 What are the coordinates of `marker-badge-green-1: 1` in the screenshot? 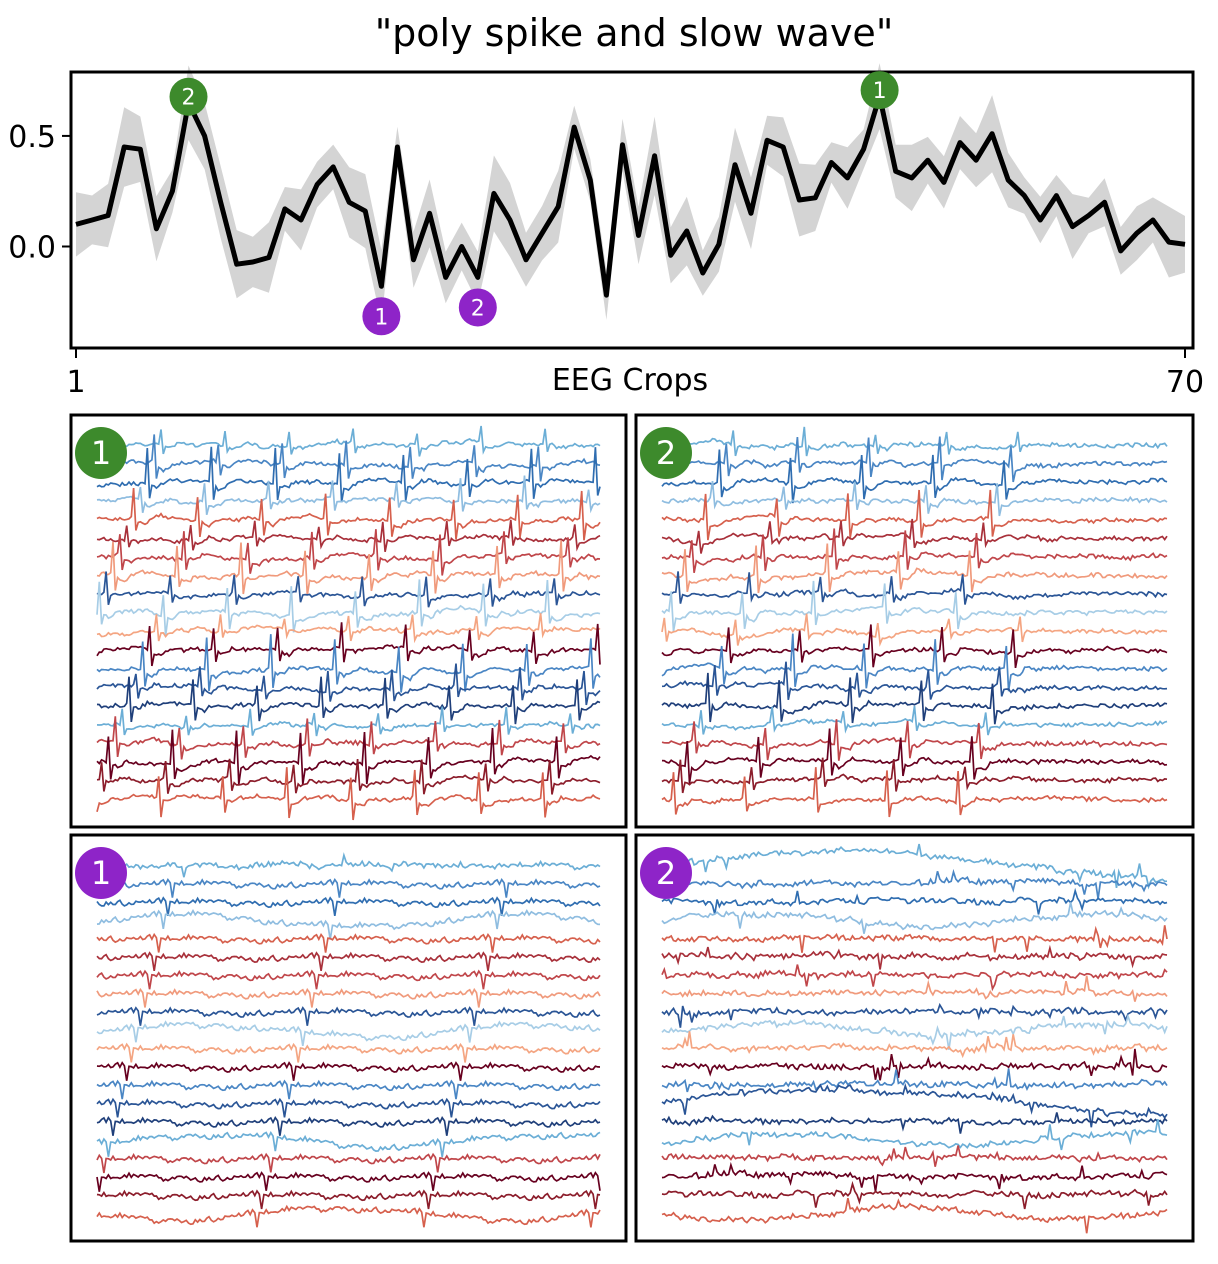 It's located at (879, 90).